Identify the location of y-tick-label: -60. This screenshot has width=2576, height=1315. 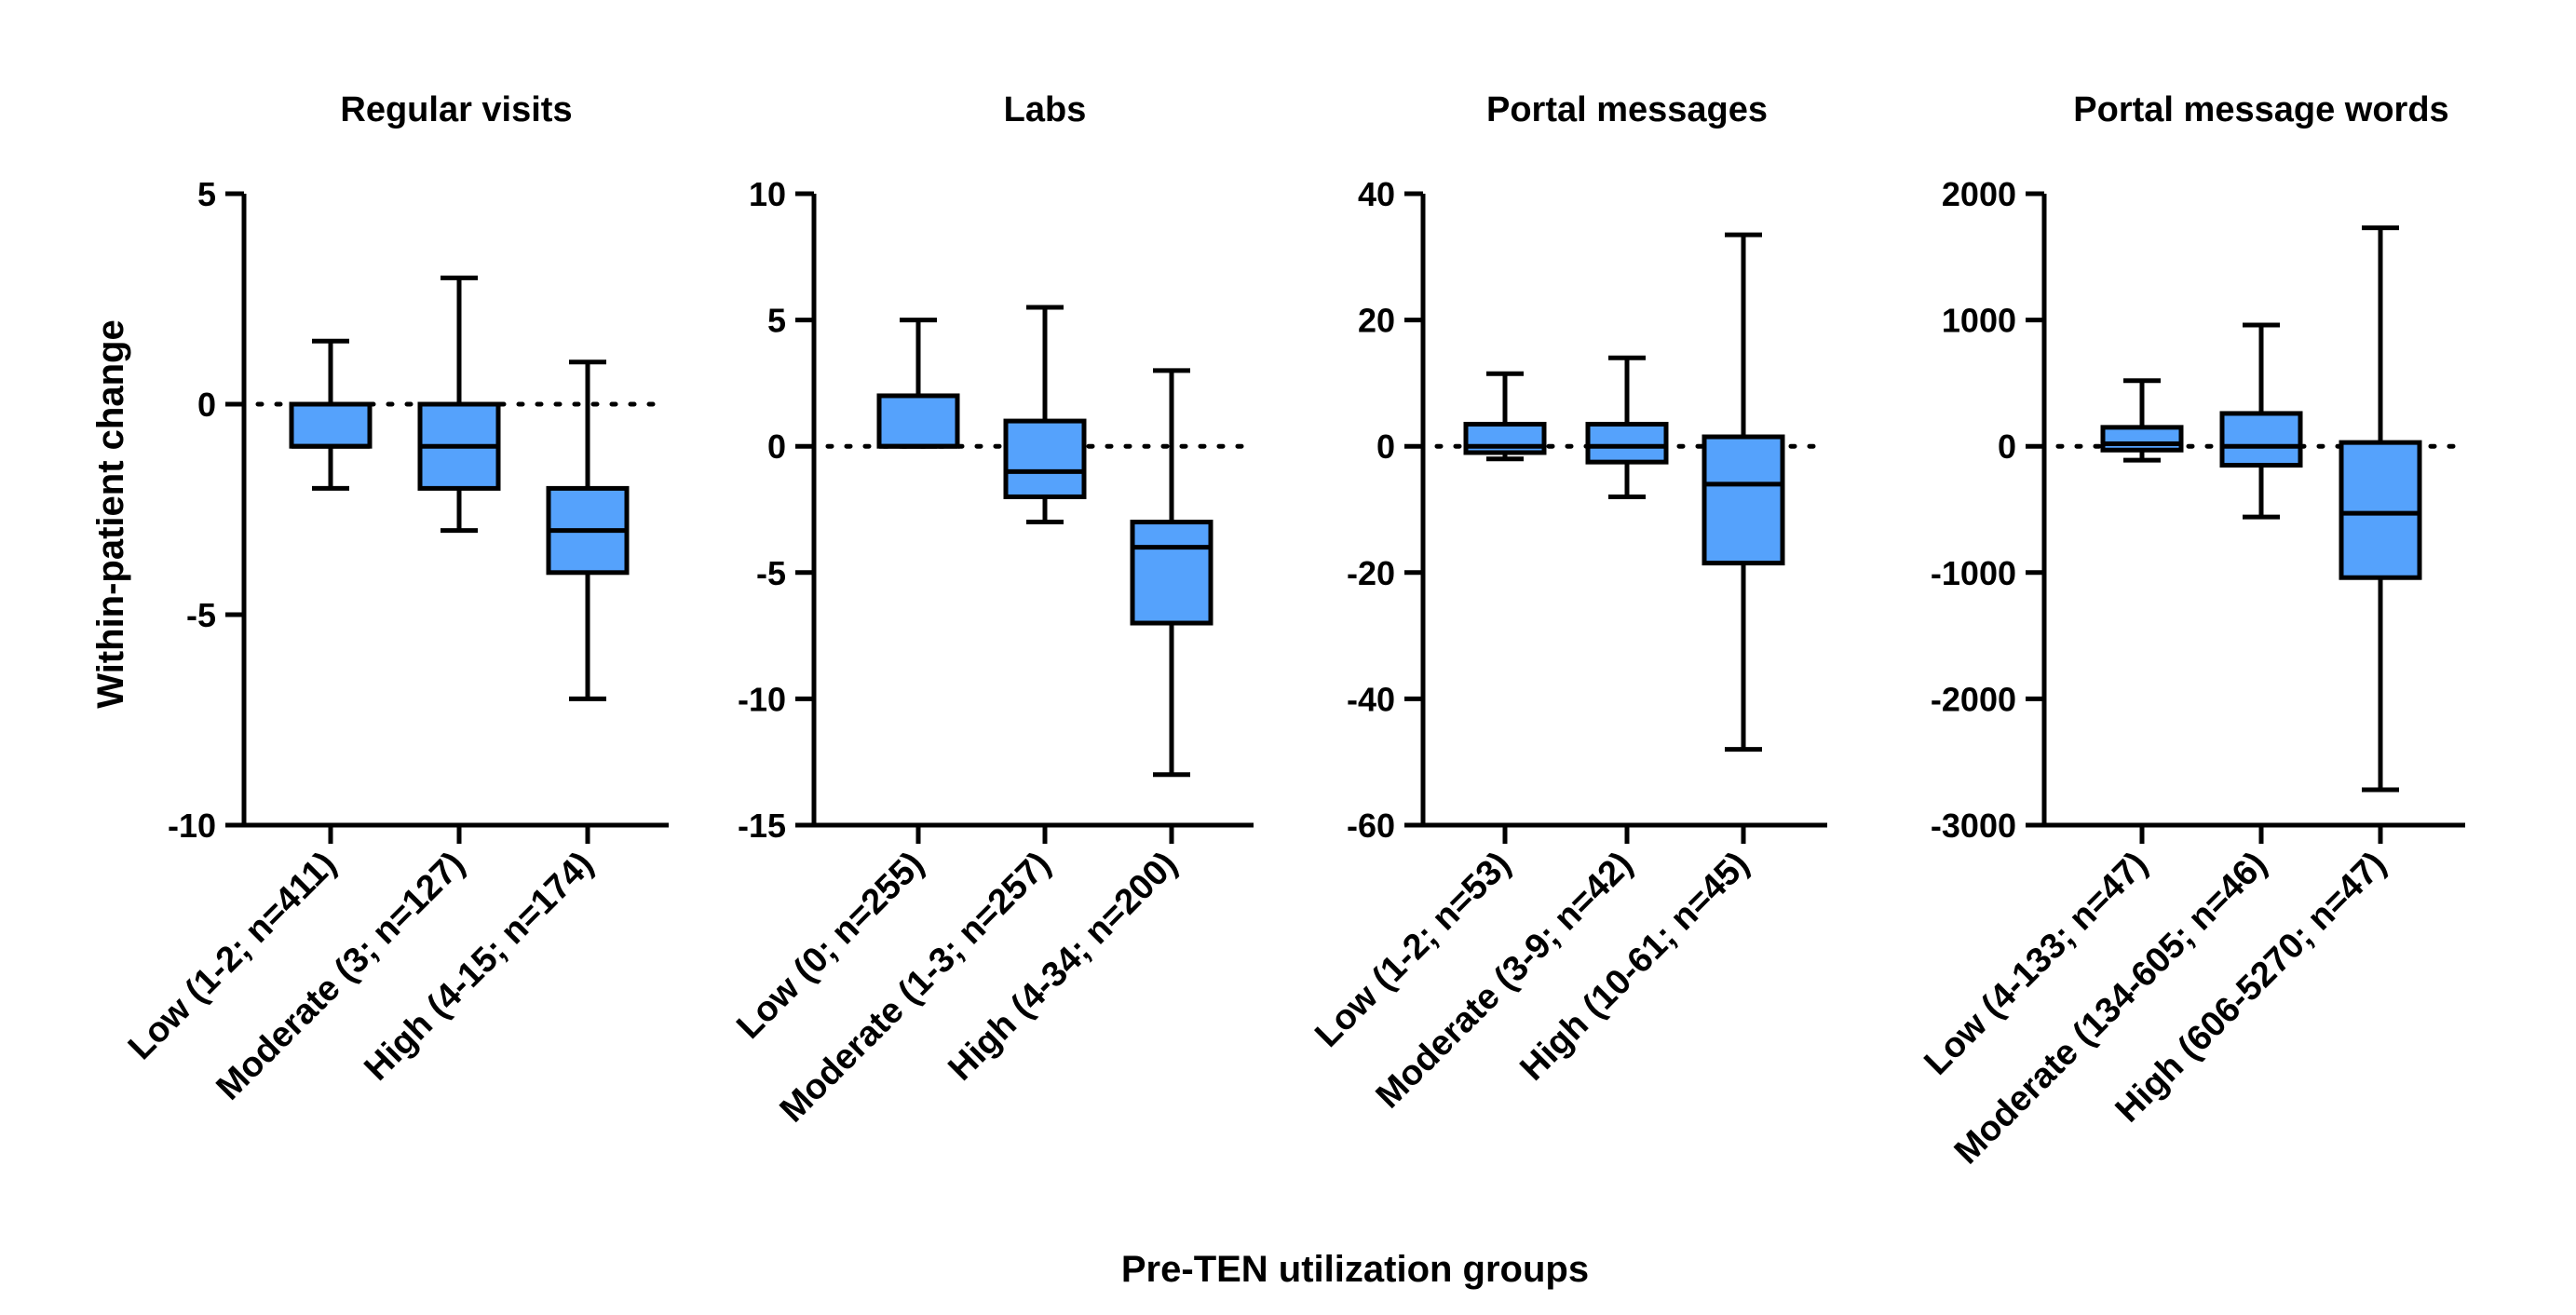
(1371, 826).